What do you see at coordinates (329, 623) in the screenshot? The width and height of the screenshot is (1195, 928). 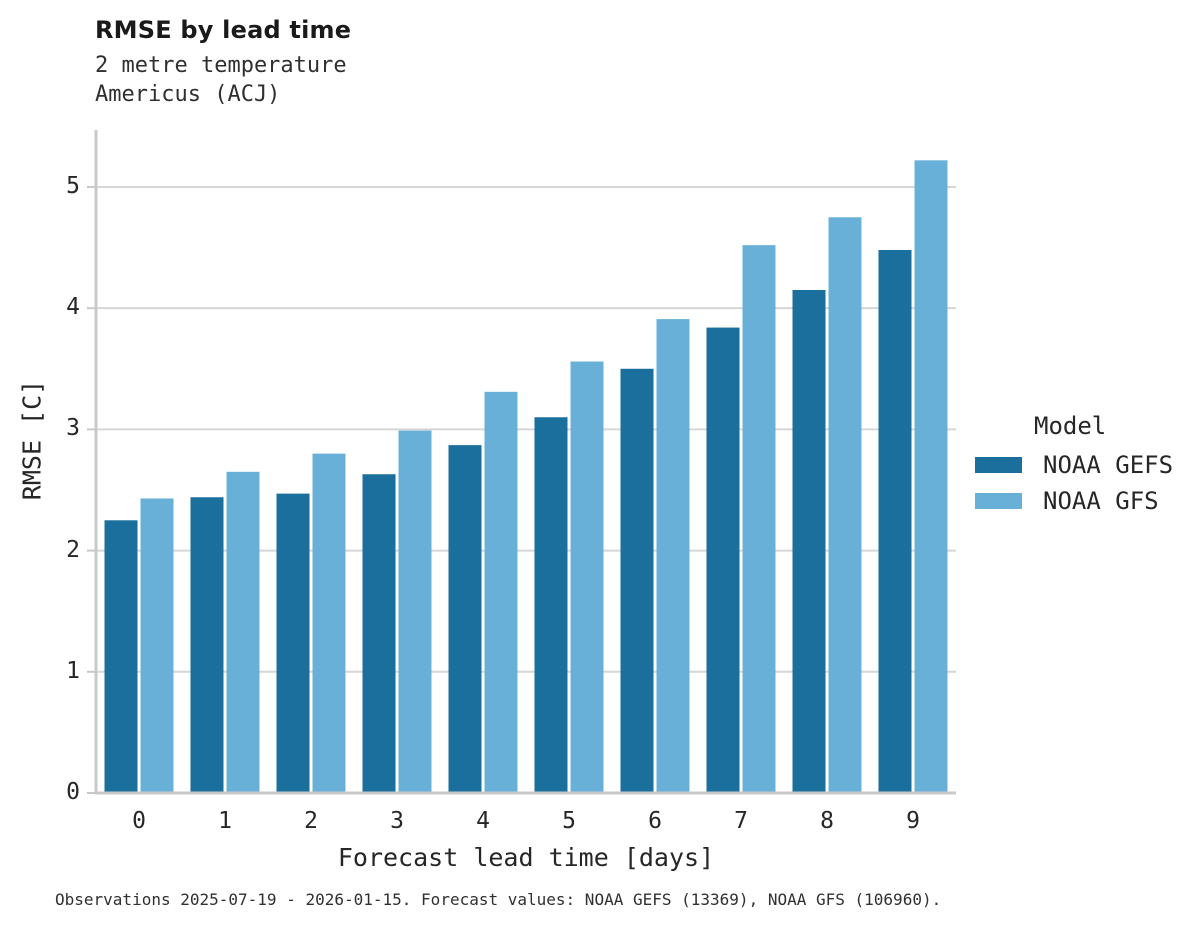 I see `bar-noaa-gfs-lead2` at bounding box center [329, 623].